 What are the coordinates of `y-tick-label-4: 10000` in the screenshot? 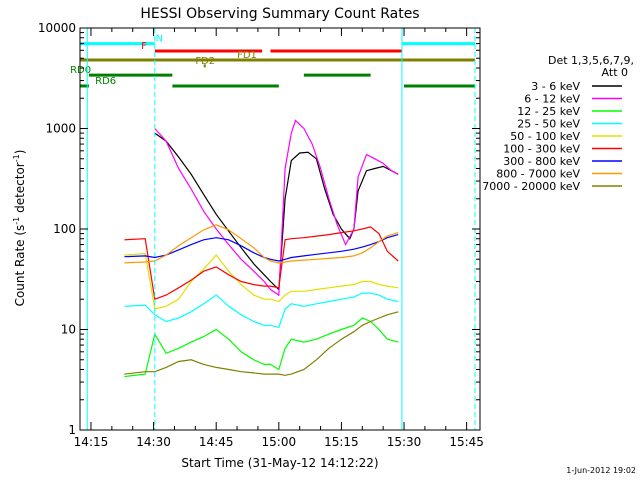 It's located at (57, 28).